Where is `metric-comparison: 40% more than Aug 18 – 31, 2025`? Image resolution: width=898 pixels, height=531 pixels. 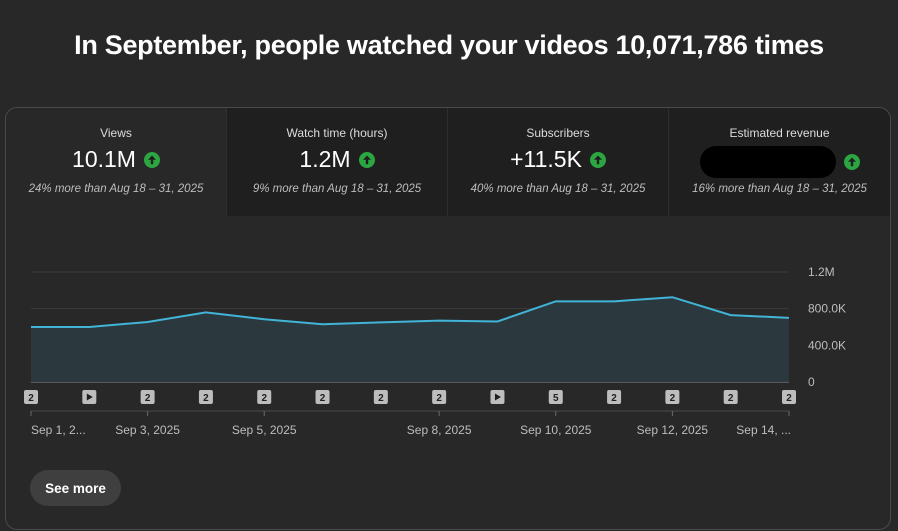 metric-comparison: 40% more than Aug 18 – 31, 2025 is located at coordinates (558, 189).